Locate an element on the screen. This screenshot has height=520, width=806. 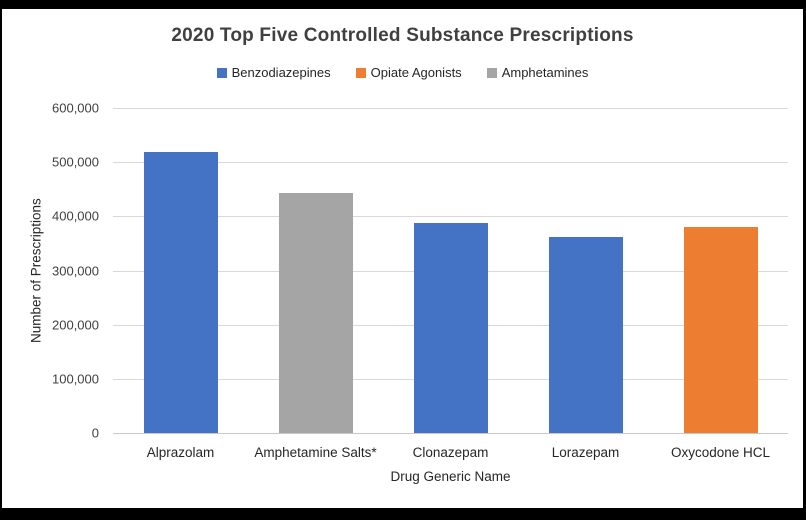
bar-clonazepam is located at coordinates (450, 327).